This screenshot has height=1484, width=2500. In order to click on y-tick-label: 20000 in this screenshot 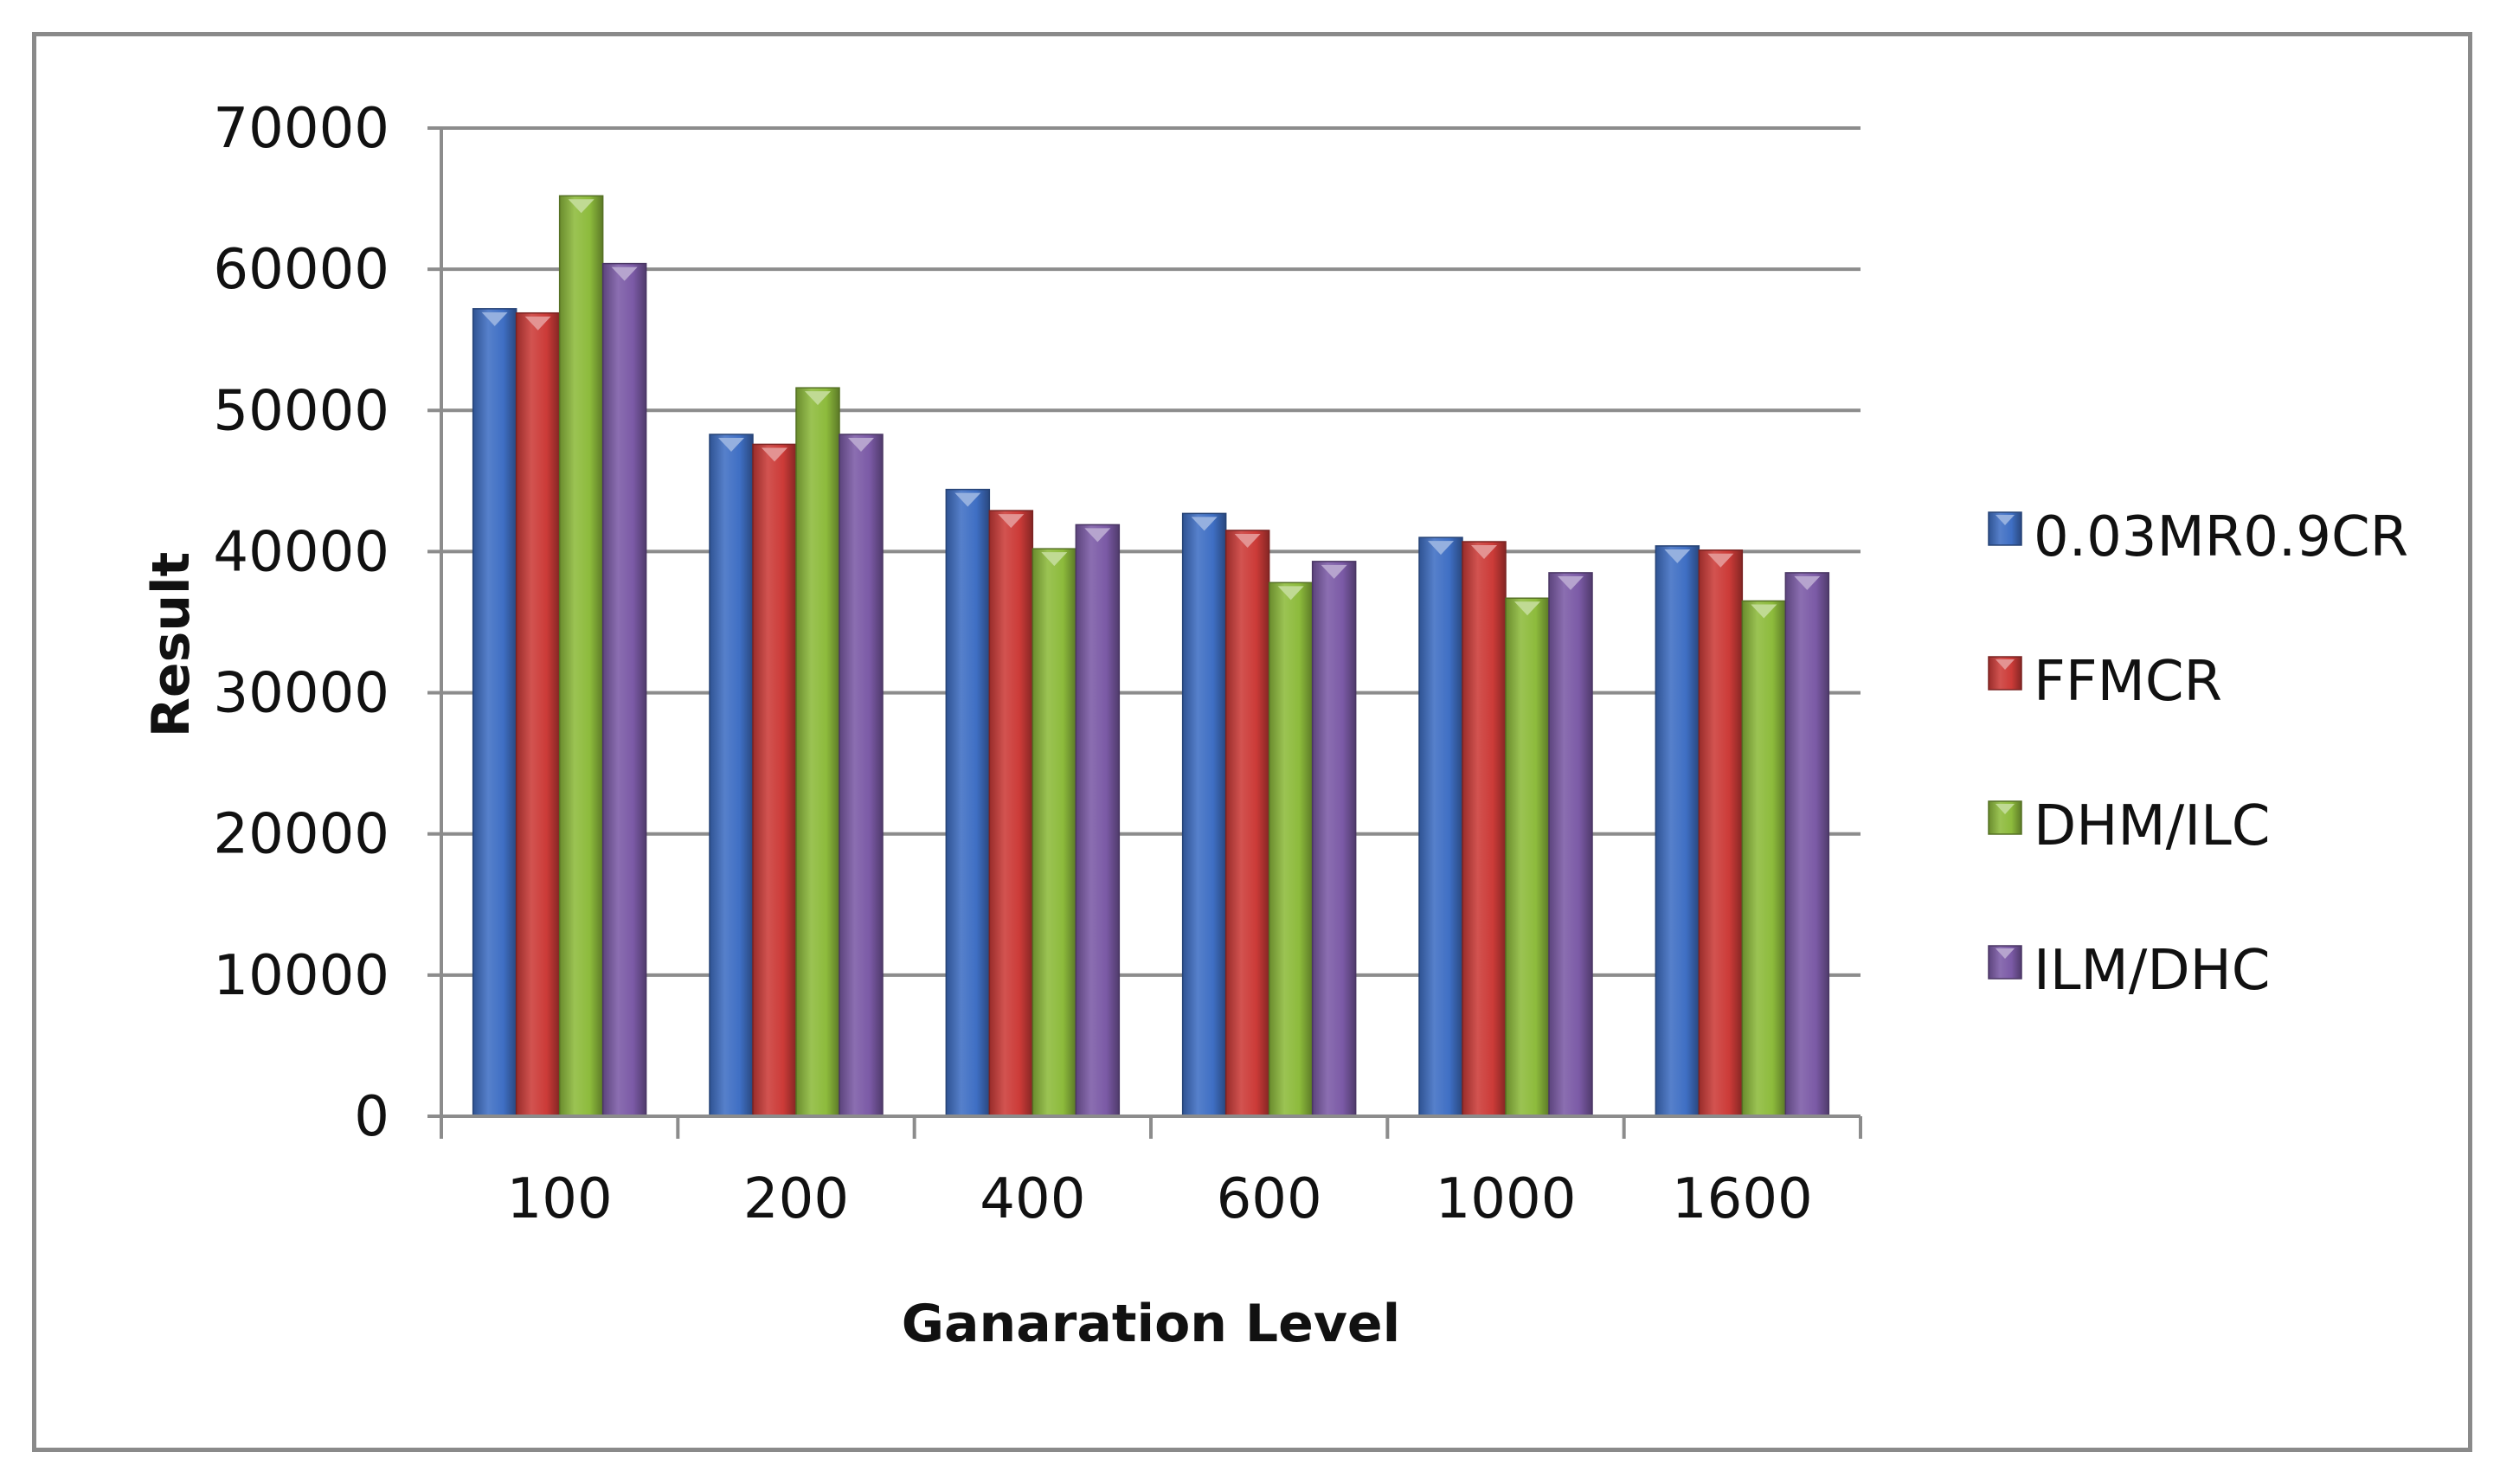, I will do `click(301, 835)`.